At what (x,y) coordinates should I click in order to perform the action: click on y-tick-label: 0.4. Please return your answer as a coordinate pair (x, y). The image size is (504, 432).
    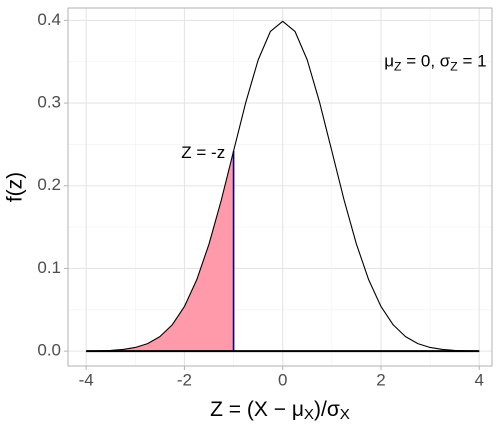
    Looking at the image, I should click on (49, 19).